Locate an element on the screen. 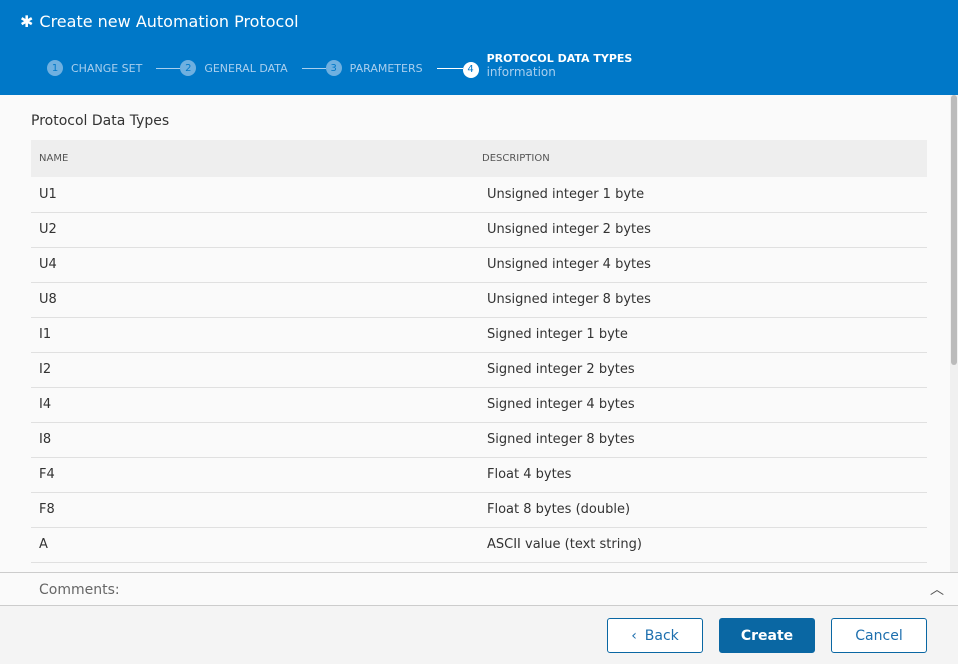  table-row: U1 Unsigned integer 1 byte is located at coordinates (479, 195).